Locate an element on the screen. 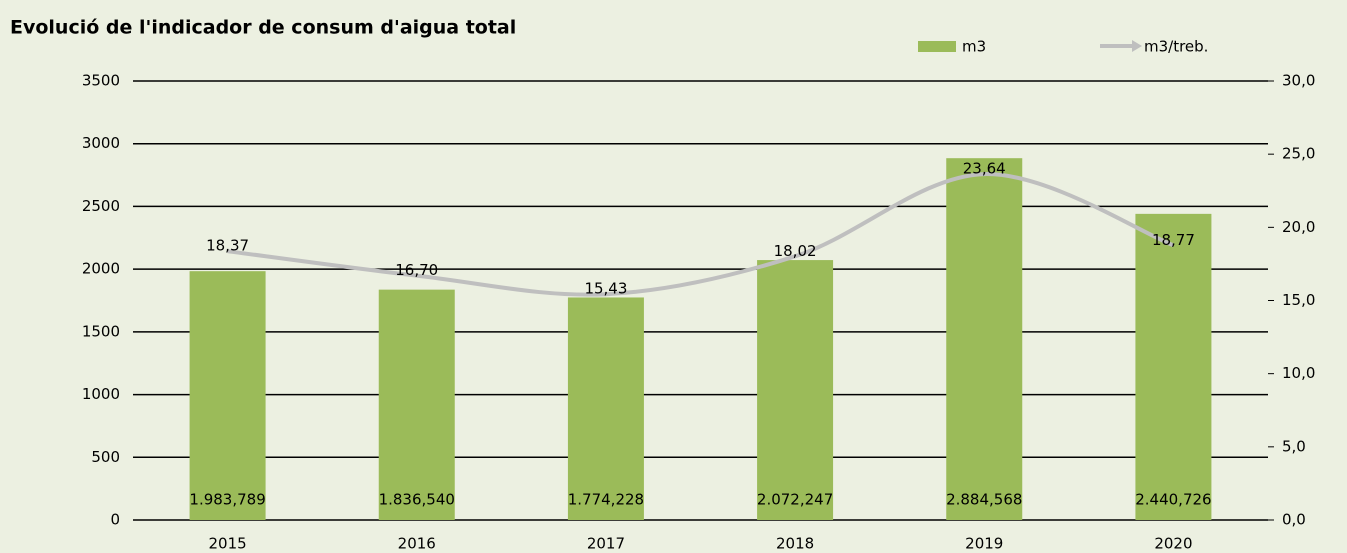  legend-swatch is located at coordinates (937, 46).